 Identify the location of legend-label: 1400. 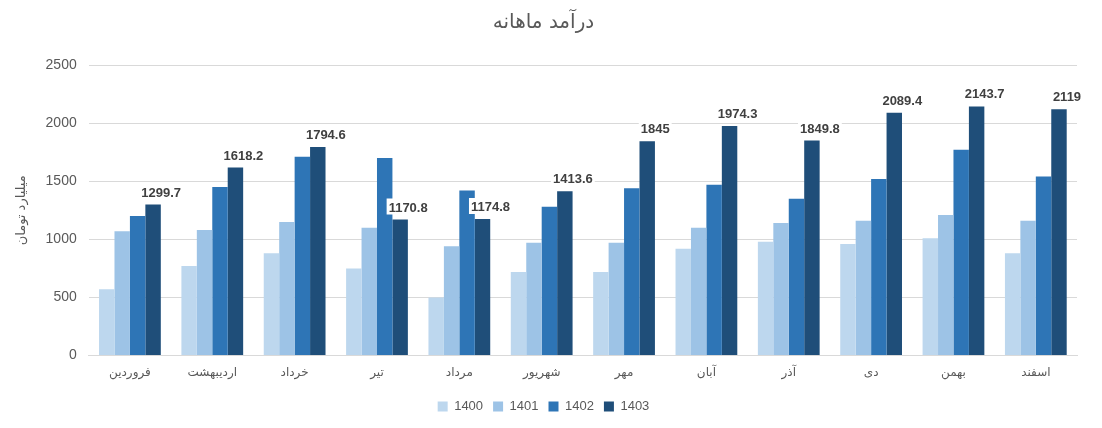
(469, 406).